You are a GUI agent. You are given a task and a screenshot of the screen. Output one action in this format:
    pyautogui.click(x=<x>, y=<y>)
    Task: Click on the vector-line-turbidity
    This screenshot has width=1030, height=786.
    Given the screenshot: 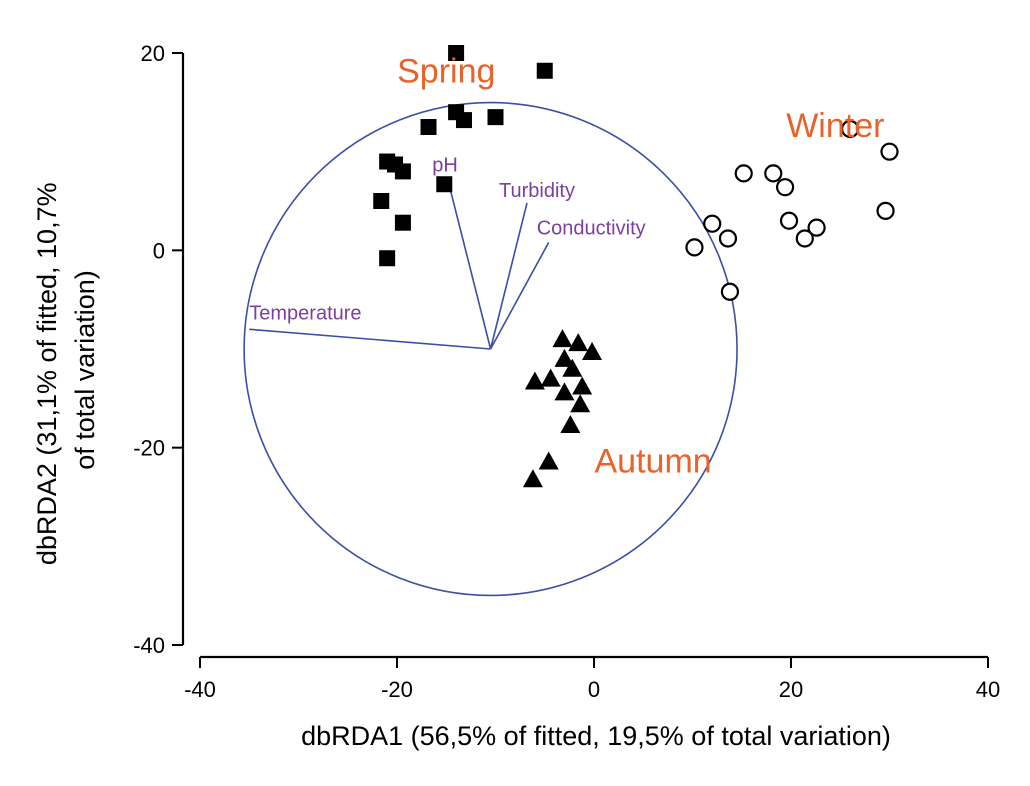 What is the action you would take?
    pyautogui.click(x=508, y=276)
    